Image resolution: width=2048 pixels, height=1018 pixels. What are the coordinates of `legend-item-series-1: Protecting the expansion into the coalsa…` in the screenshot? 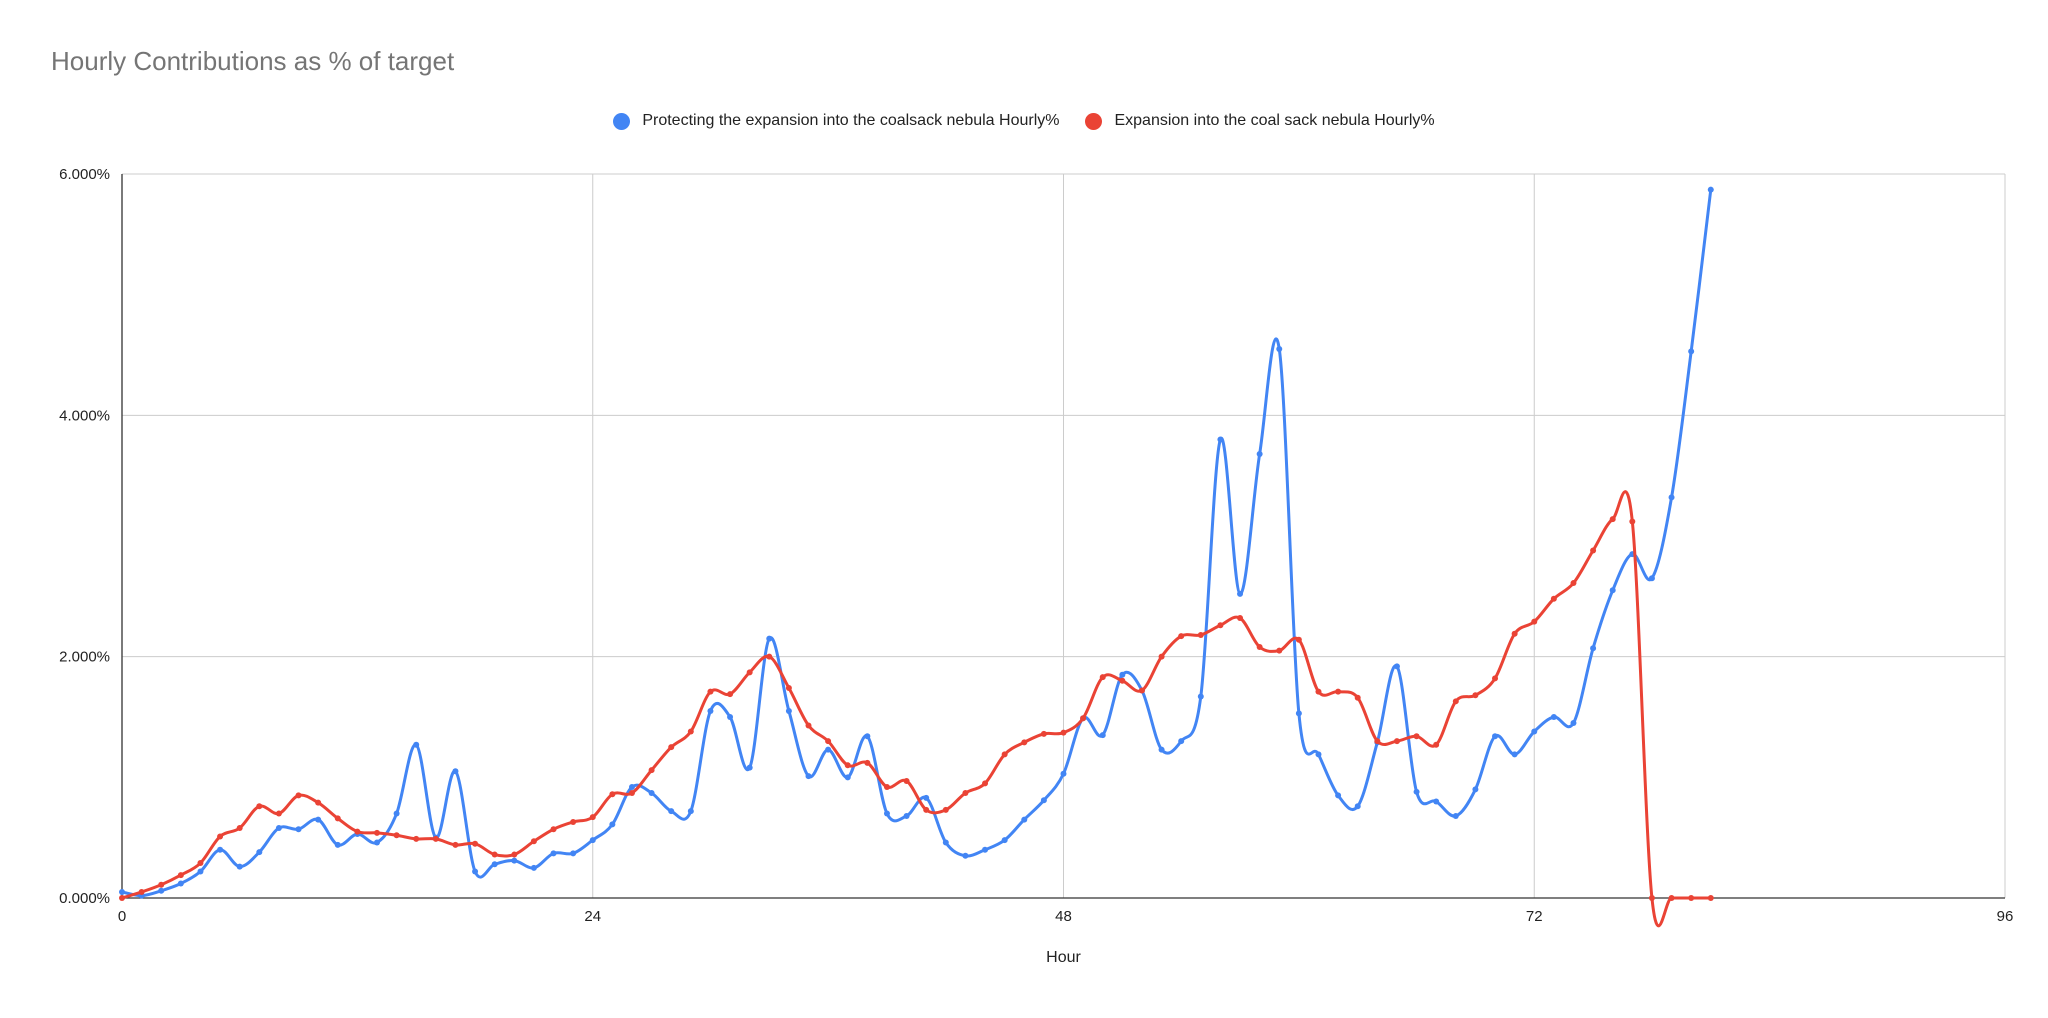 It's located at (836, 121).